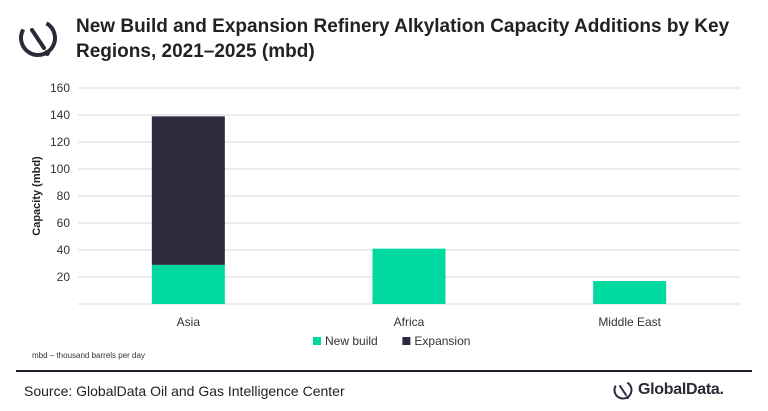 This screenshot has width=768, height=411. Describe the element at coordinates (38, 38) in the screenshot. I see `globaldata-logo-icon` at that location.